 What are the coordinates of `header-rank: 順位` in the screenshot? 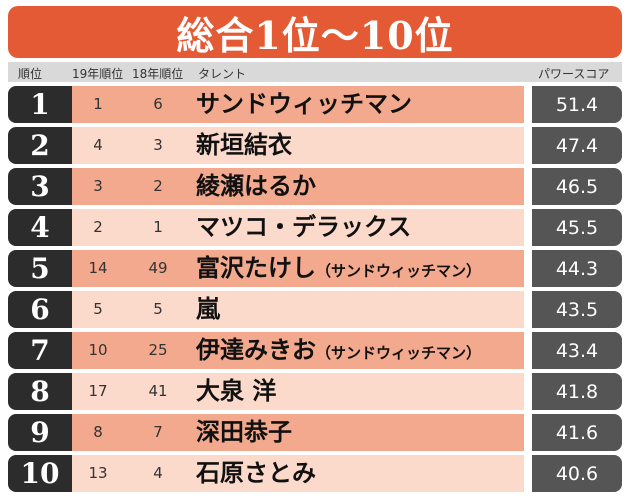 It's located at (30, 74).